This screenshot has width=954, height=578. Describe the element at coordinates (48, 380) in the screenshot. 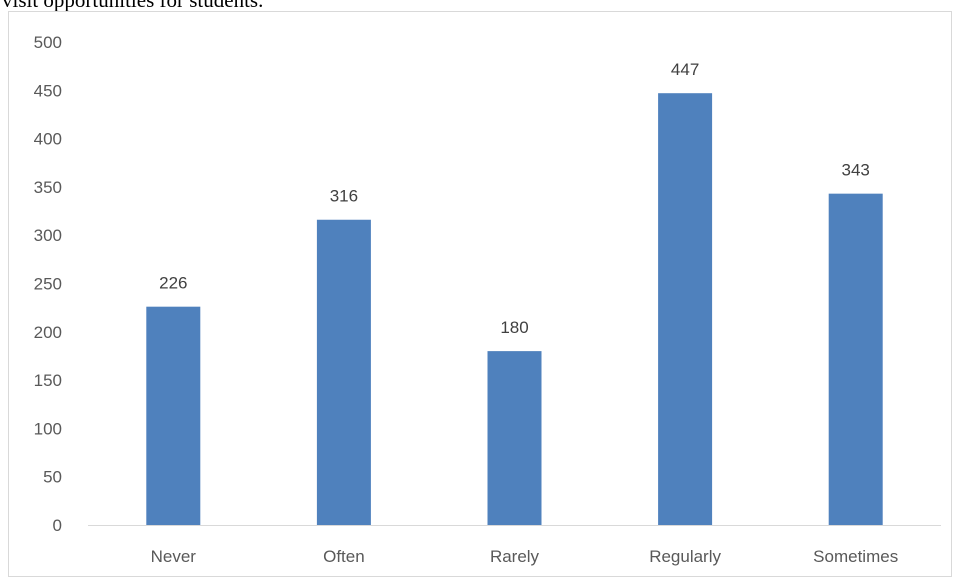

I see `y-tick-label: 150` at that location.